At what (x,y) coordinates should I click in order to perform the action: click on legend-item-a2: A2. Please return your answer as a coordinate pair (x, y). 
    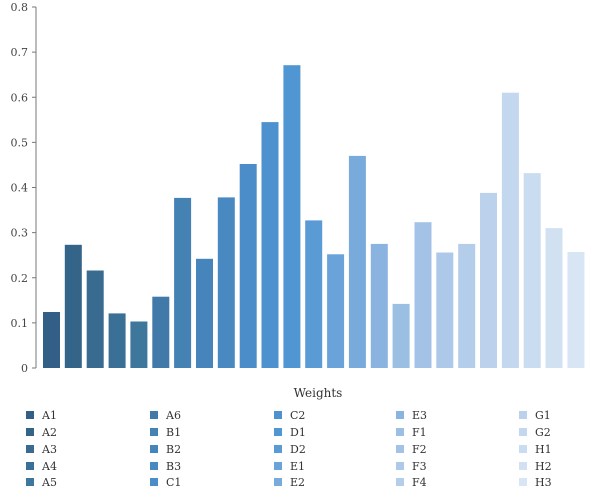
    Looking at the image, I should click on (41, 432).